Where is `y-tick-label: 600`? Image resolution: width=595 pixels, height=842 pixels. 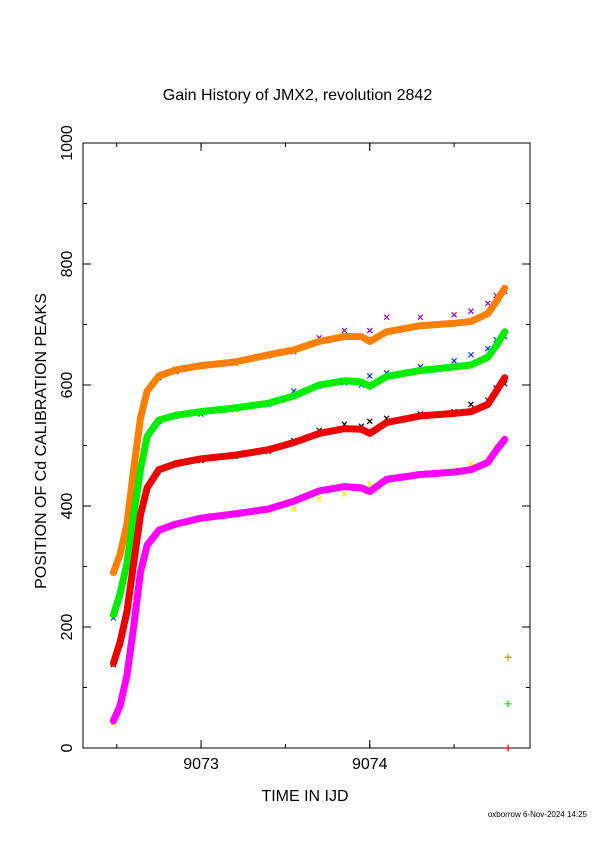
y-tick-label: 600 is located at coordinates (67, 385).